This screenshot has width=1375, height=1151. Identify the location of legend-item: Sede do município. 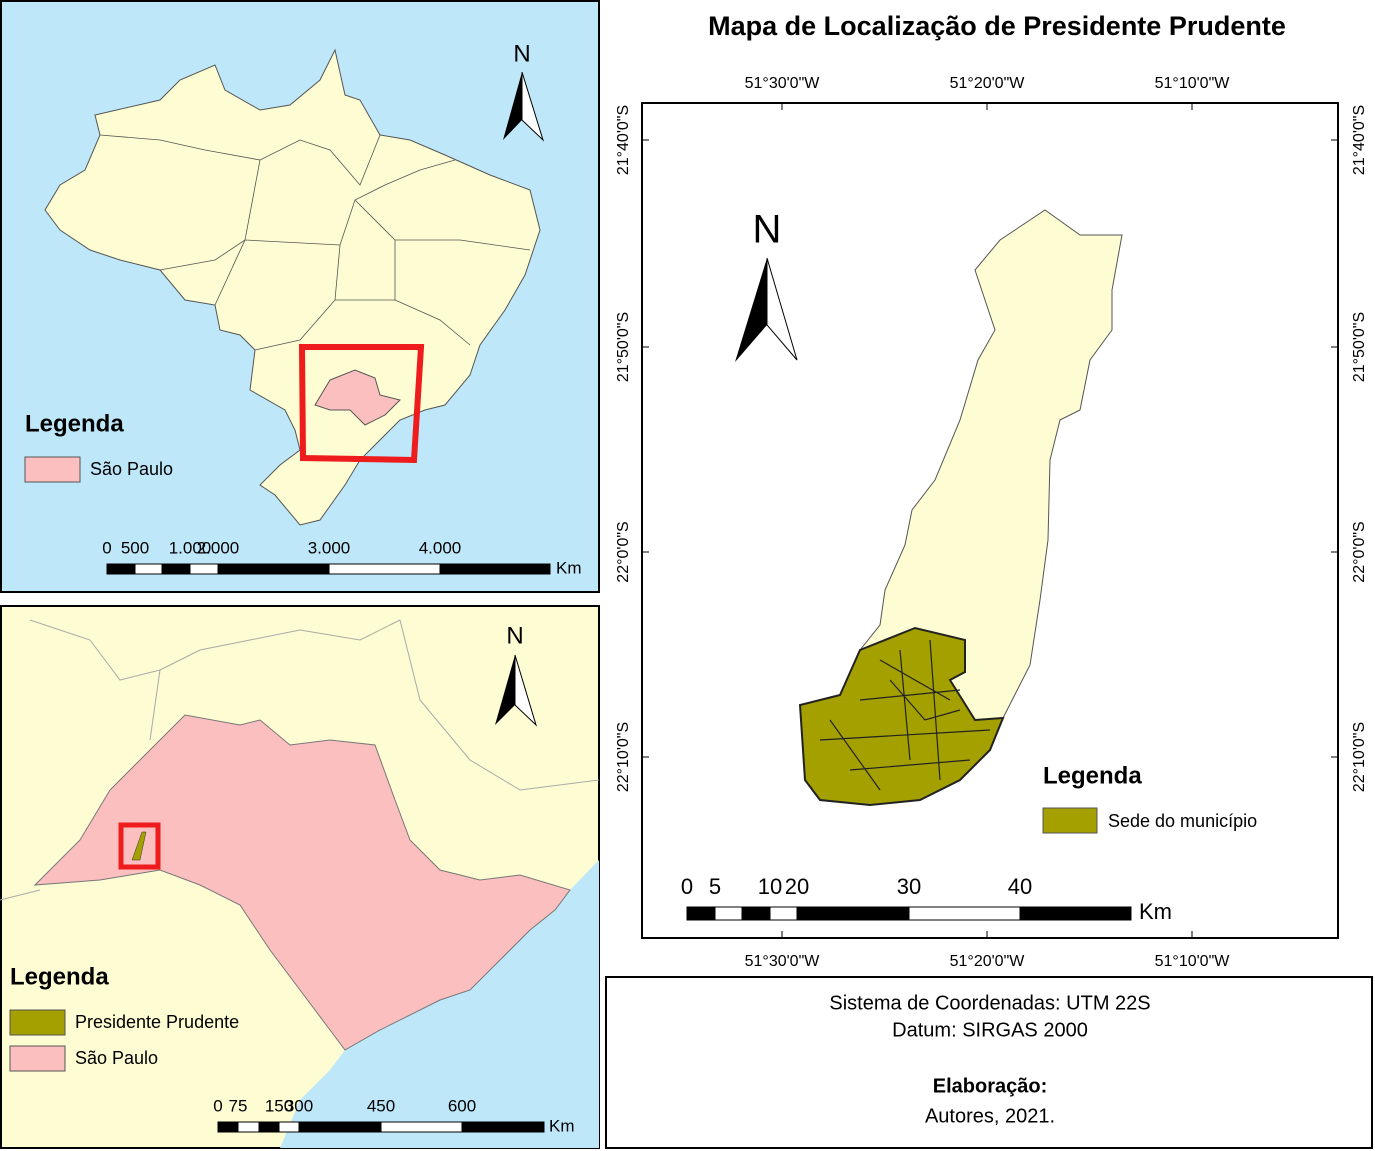
(1182, 821).